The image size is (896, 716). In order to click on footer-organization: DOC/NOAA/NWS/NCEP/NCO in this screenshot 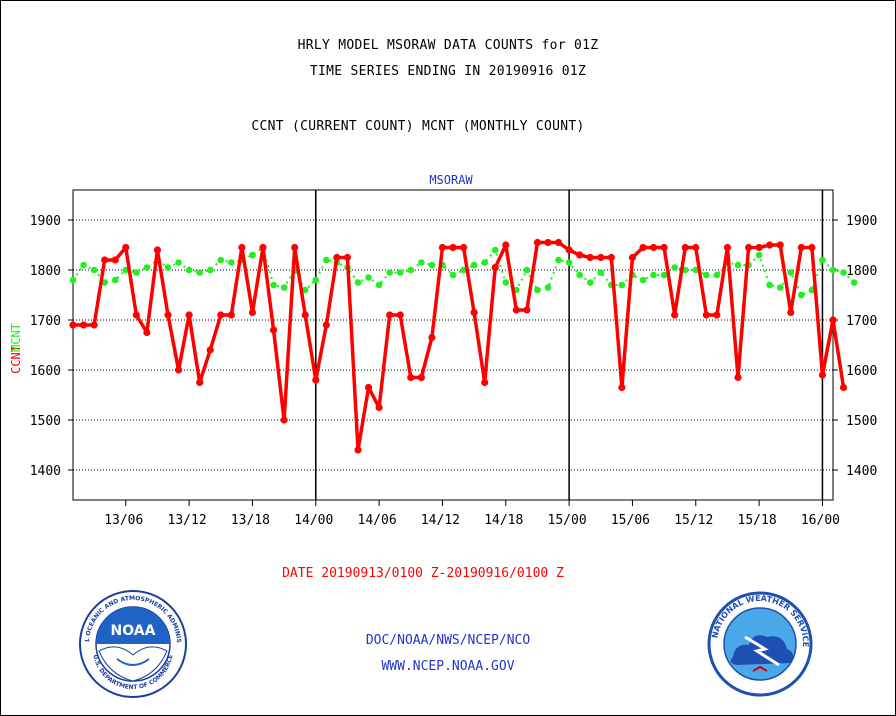, I will do `click(448, 640)`.